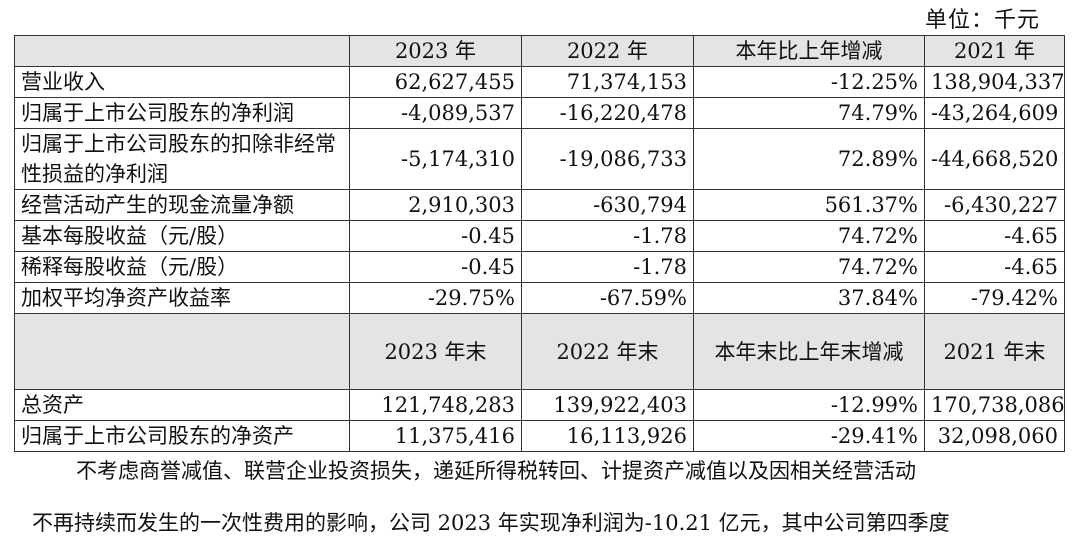 Image resolution: width=1080 pixels, height=555 pixels. What do you see at coordinates (182, 405) in the screenshot?
I see `row-label: 总资产` at bounding box center [182, 405].